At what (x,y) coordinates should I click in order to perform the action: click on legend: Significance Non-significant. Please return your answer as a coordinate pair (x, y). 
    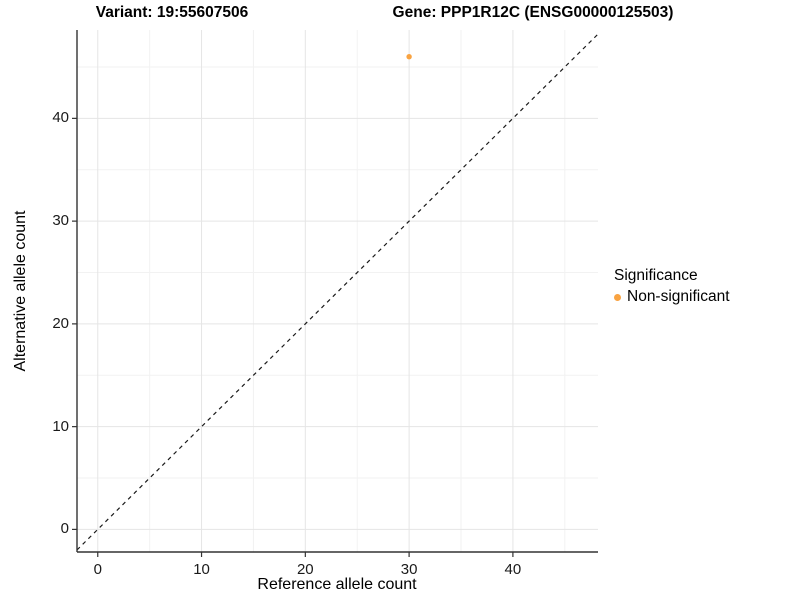
    Looking at the image, I should click on (672, 286).